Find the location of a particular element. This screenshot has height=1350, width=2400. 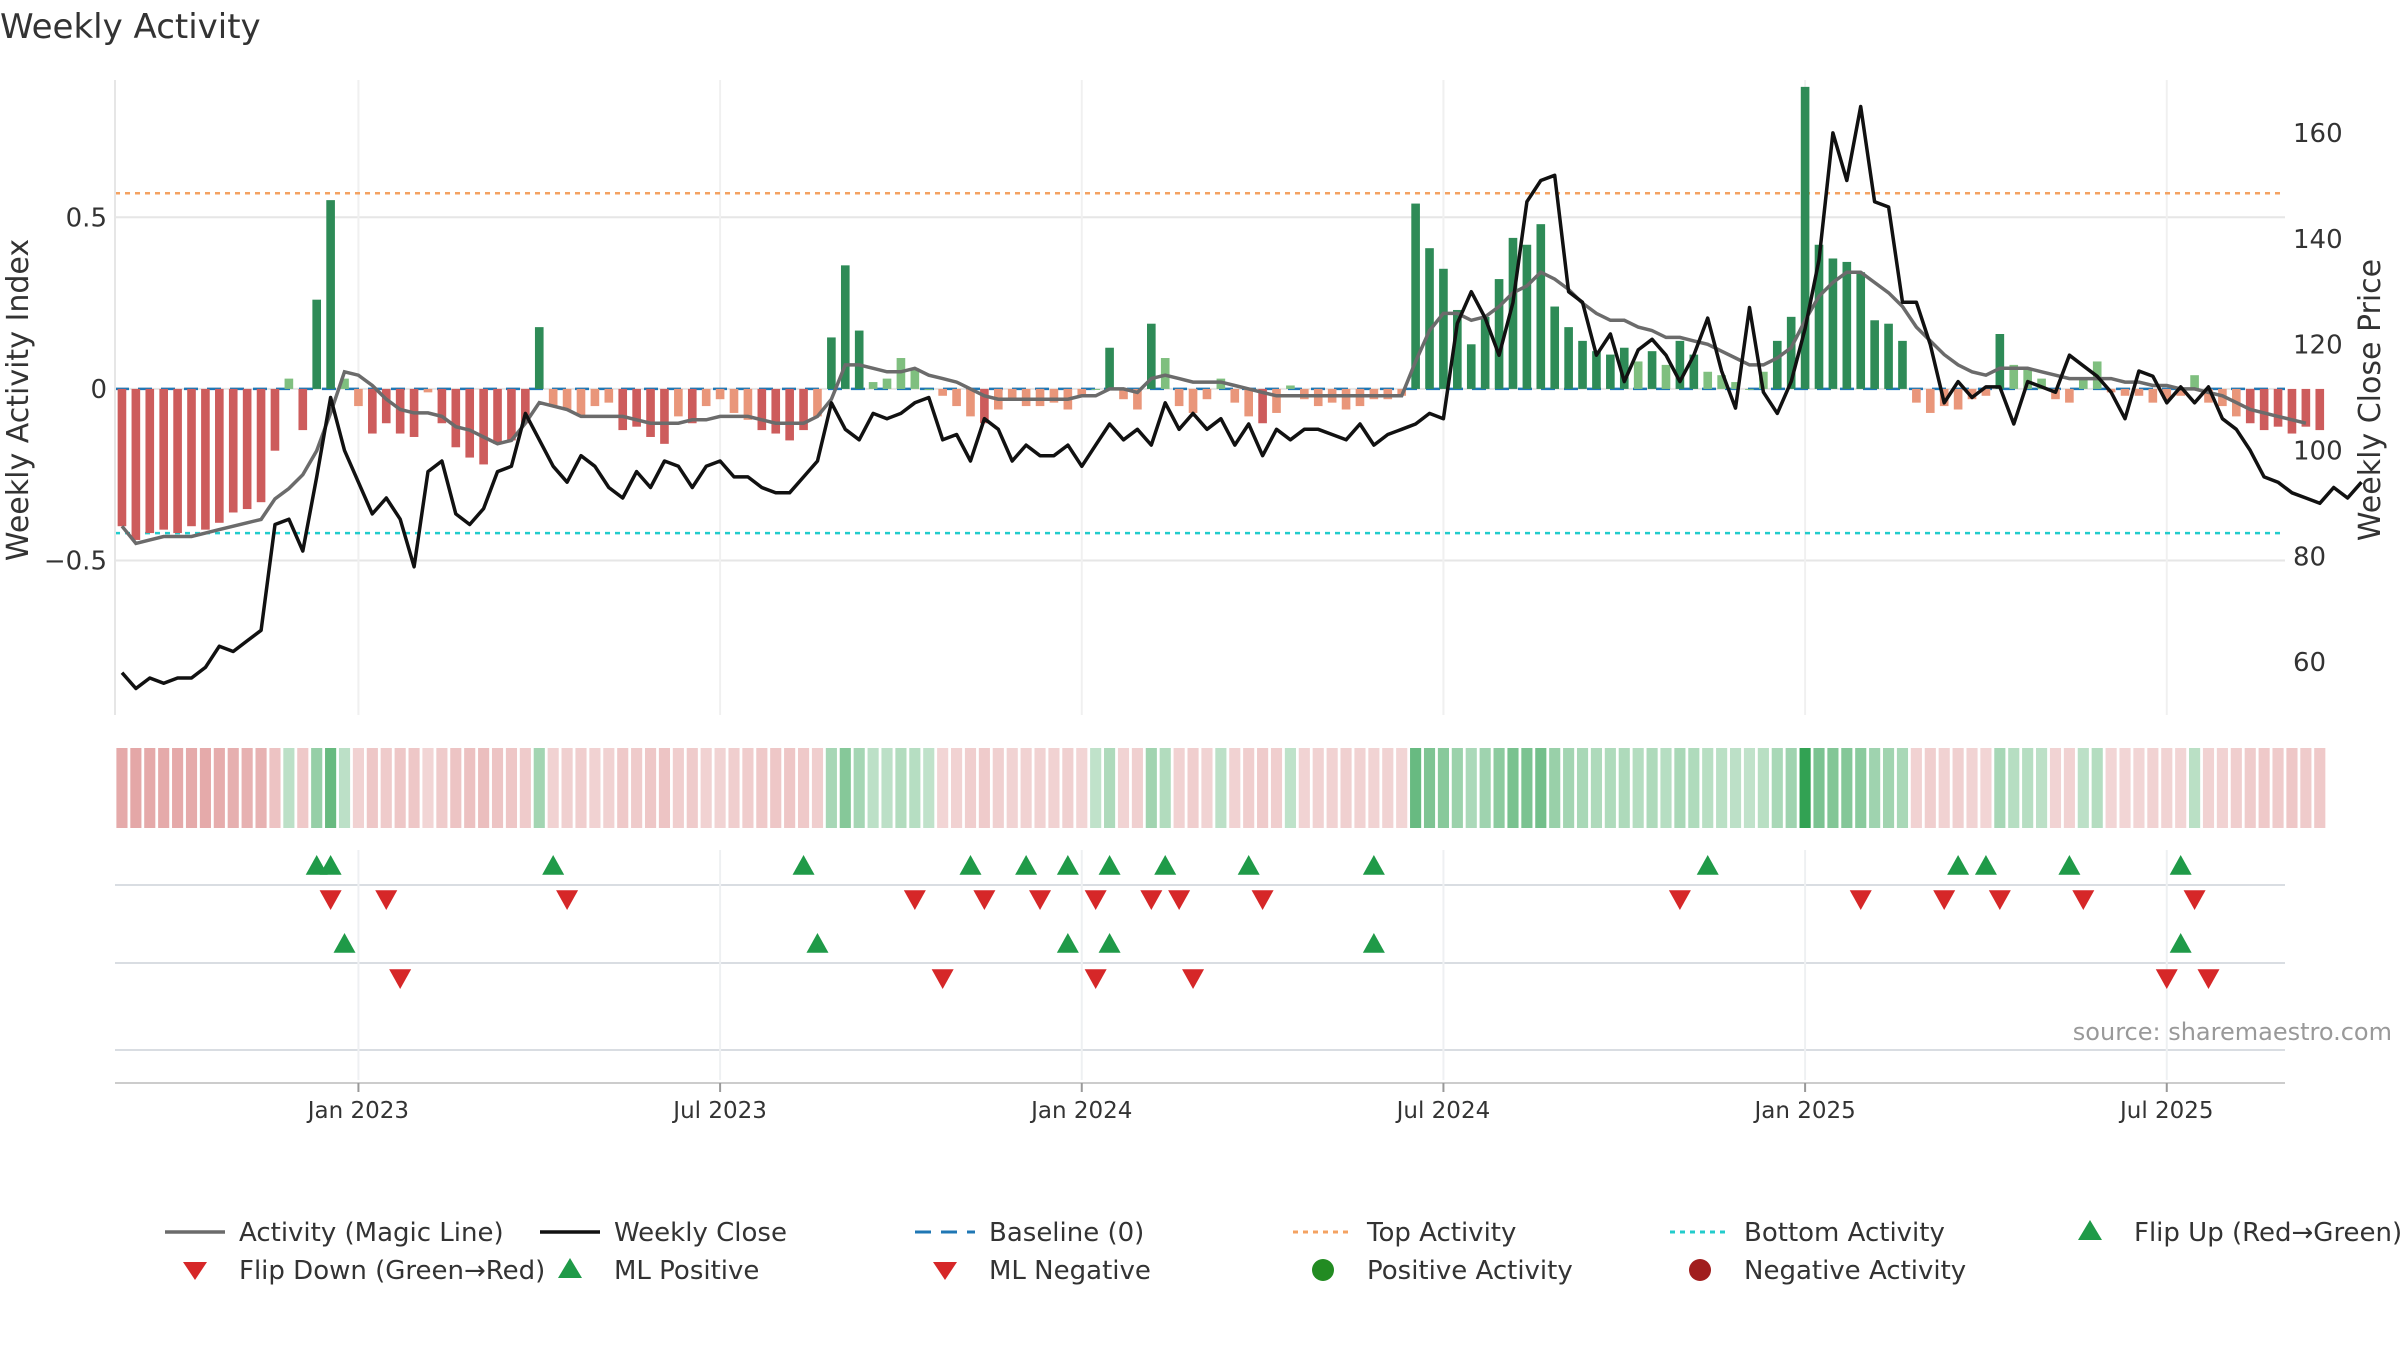

ml-negative-marker is located at coordinates (1095, 979).